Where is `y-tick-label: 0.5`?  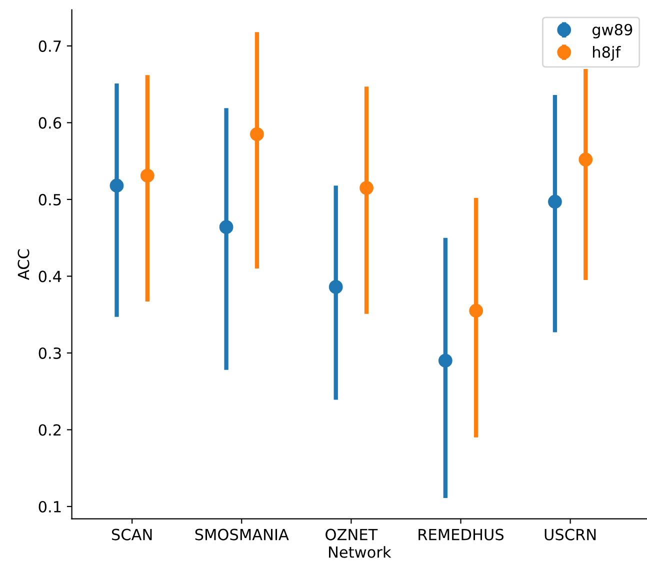
y-tick-label: 0.5 is located at coordinates (49, 200).